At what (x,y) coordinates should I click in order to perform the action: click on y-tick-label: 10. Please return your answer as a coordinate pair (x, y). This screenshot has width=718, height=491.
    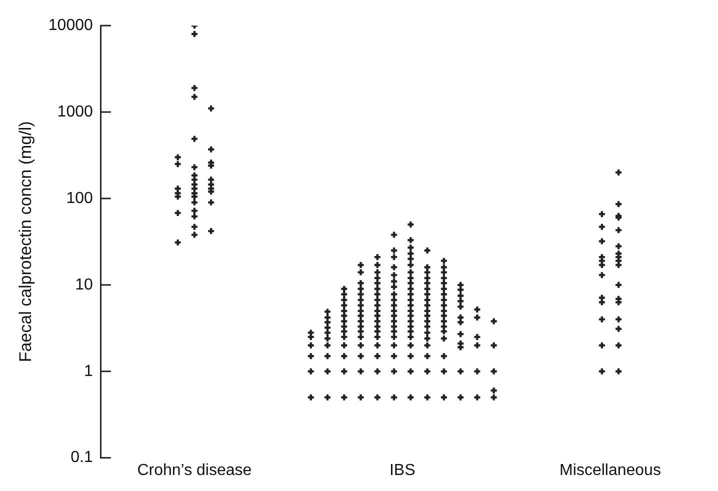
    Looking at the image, I should click on (84, 285).